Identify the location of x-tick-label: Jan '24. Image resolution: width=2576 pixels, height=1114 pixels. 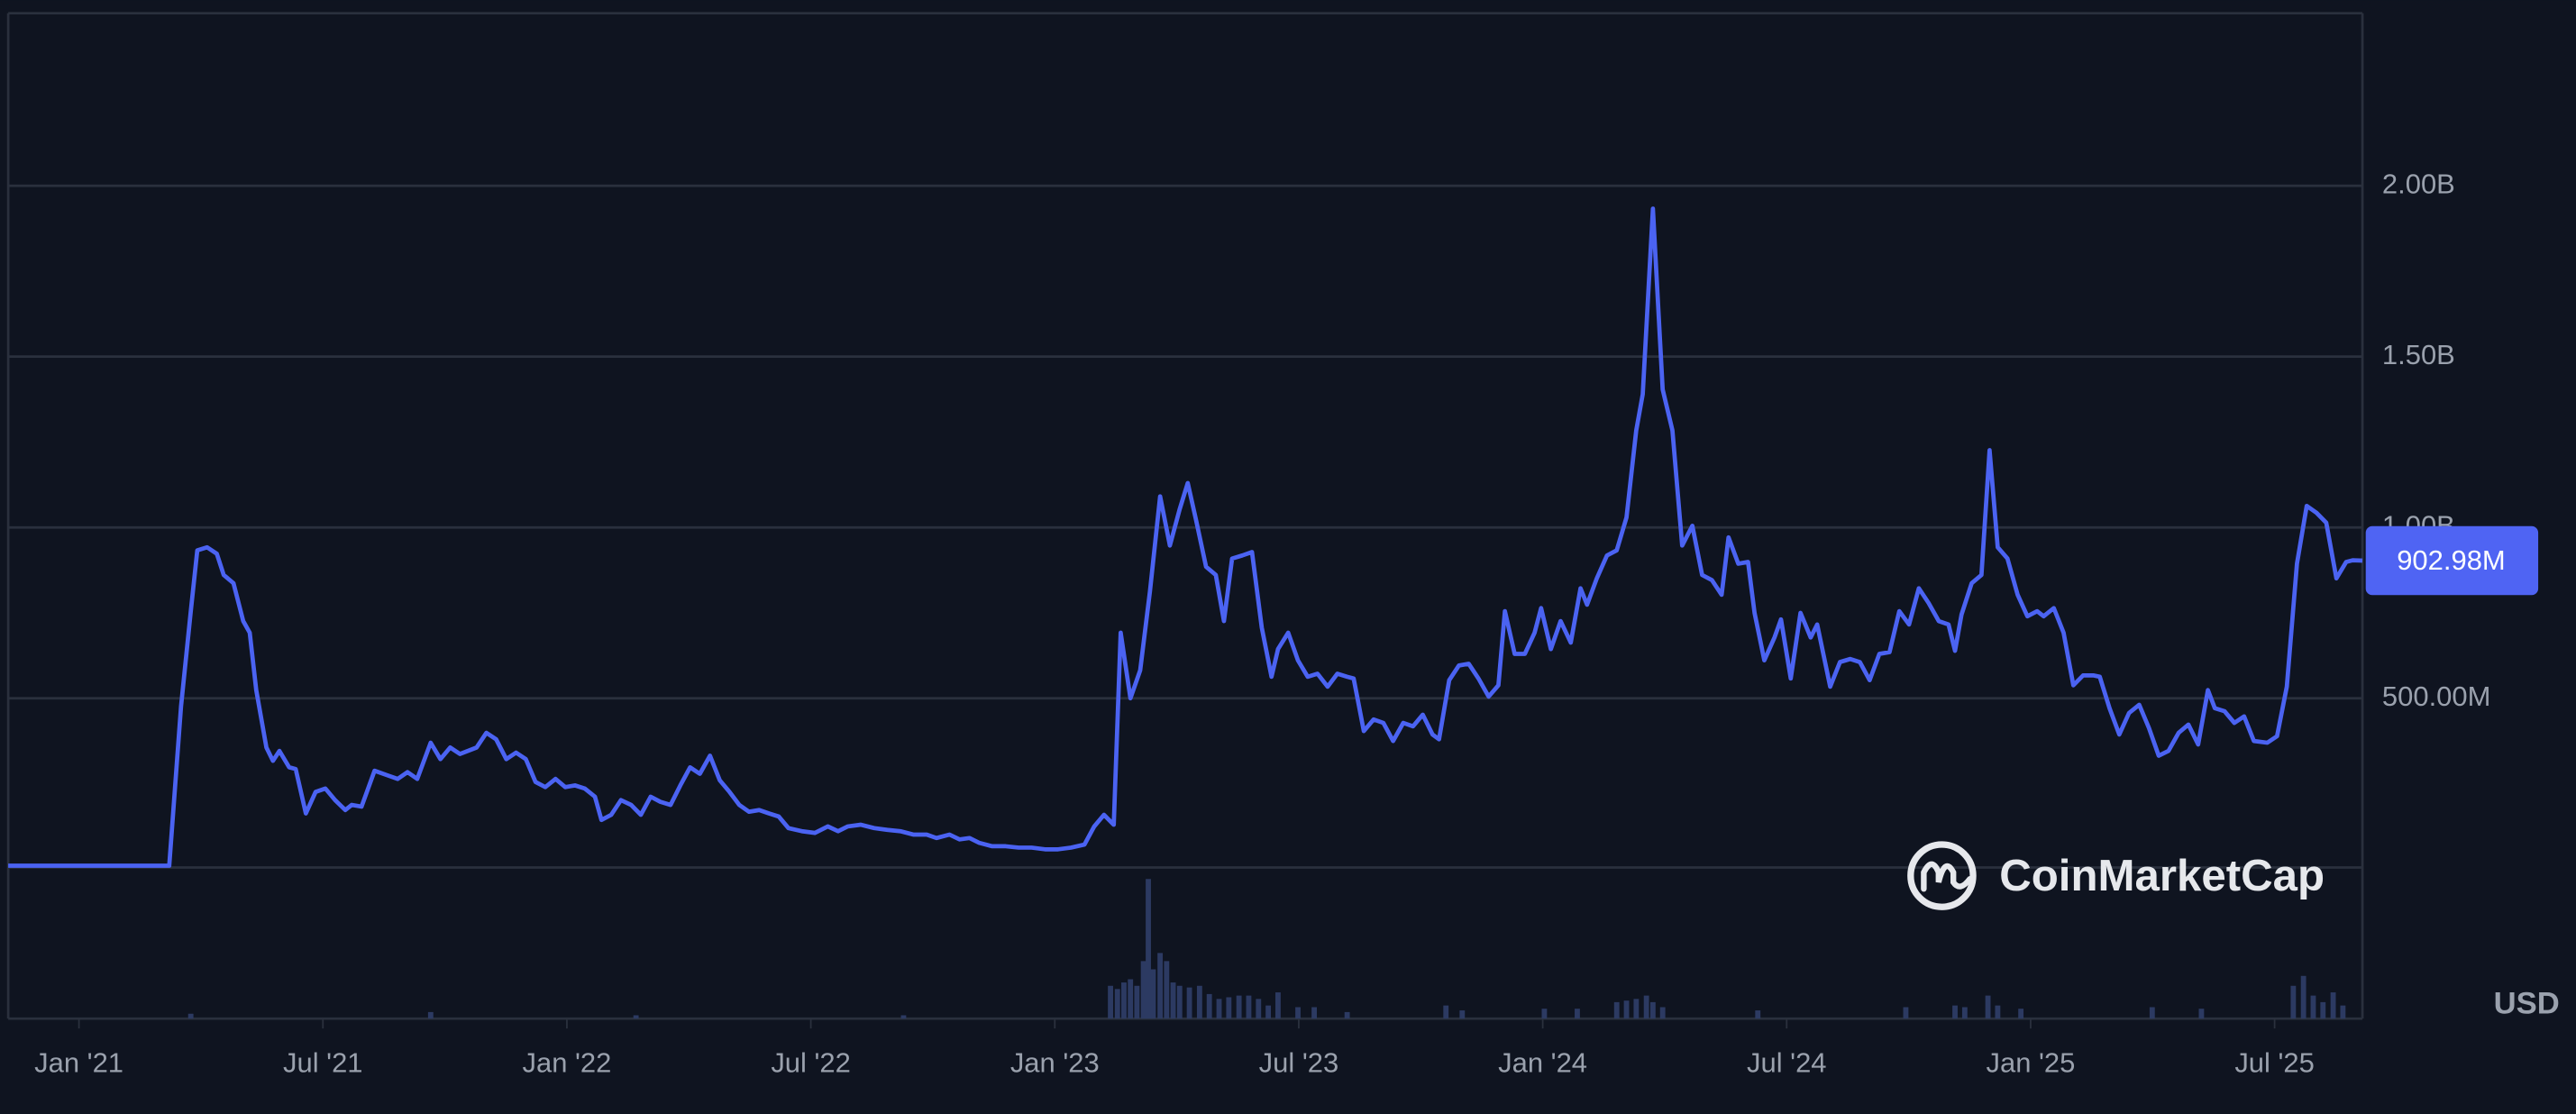
(1542, 1062).